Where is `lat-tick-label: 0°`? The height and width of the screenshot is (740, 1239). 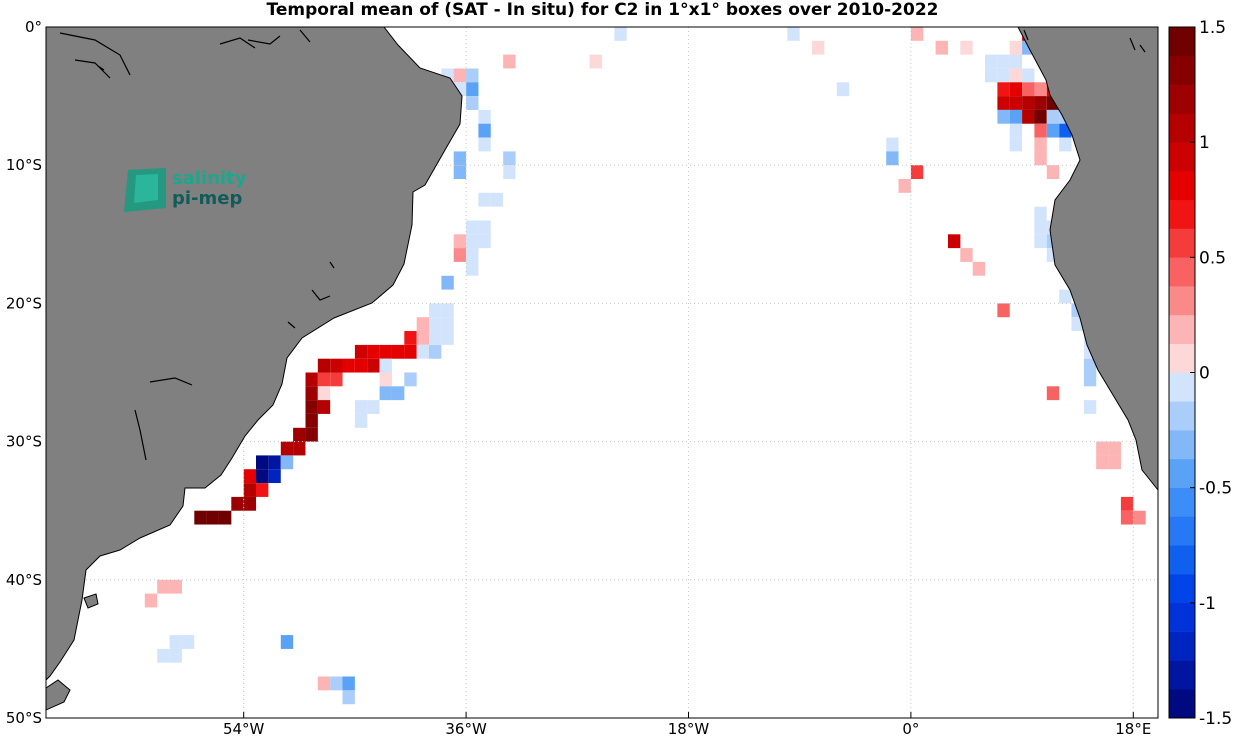 lat-tick-label: 0° is located at coordinates (33, 27).